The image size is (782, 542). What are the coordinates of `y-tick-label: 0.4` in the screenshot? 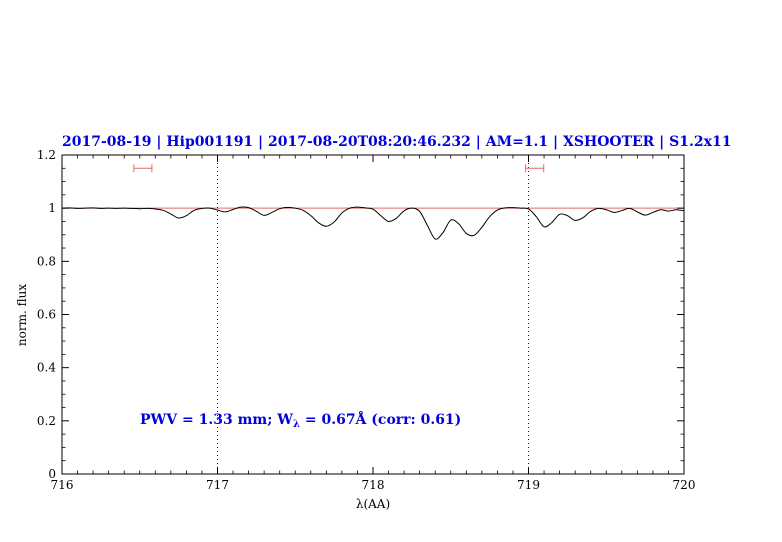 It's located at (46, 368).